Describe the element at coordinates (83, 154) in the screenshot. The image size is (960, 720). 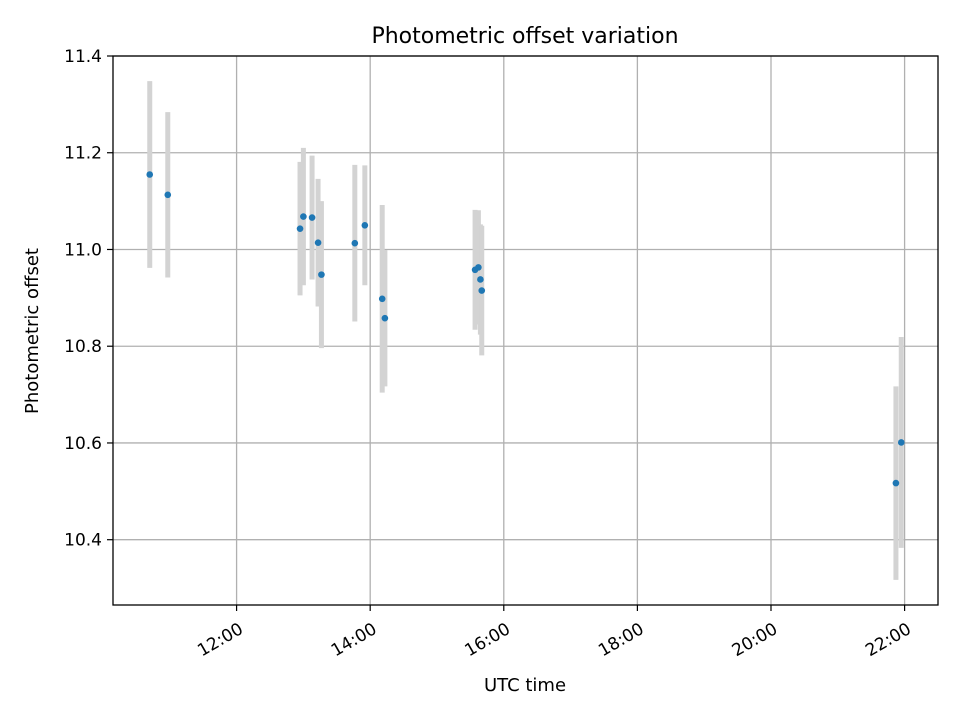
I see `y-tick-label: 11.2` at that location.